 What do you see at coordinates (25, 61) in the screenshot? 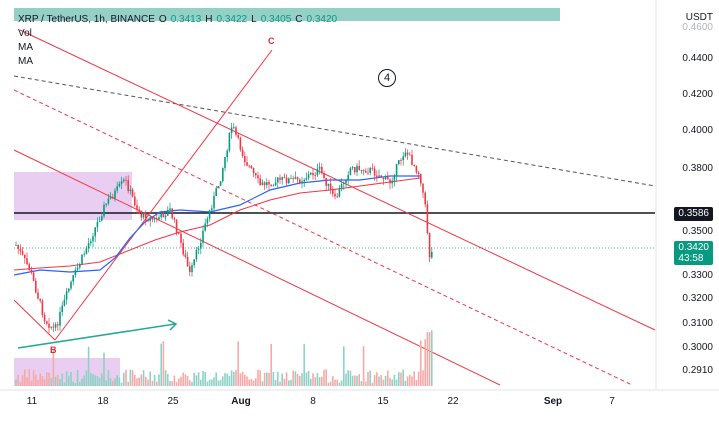
I see `ma-indicator-label-2: MA` at bounding box center [25, 61].